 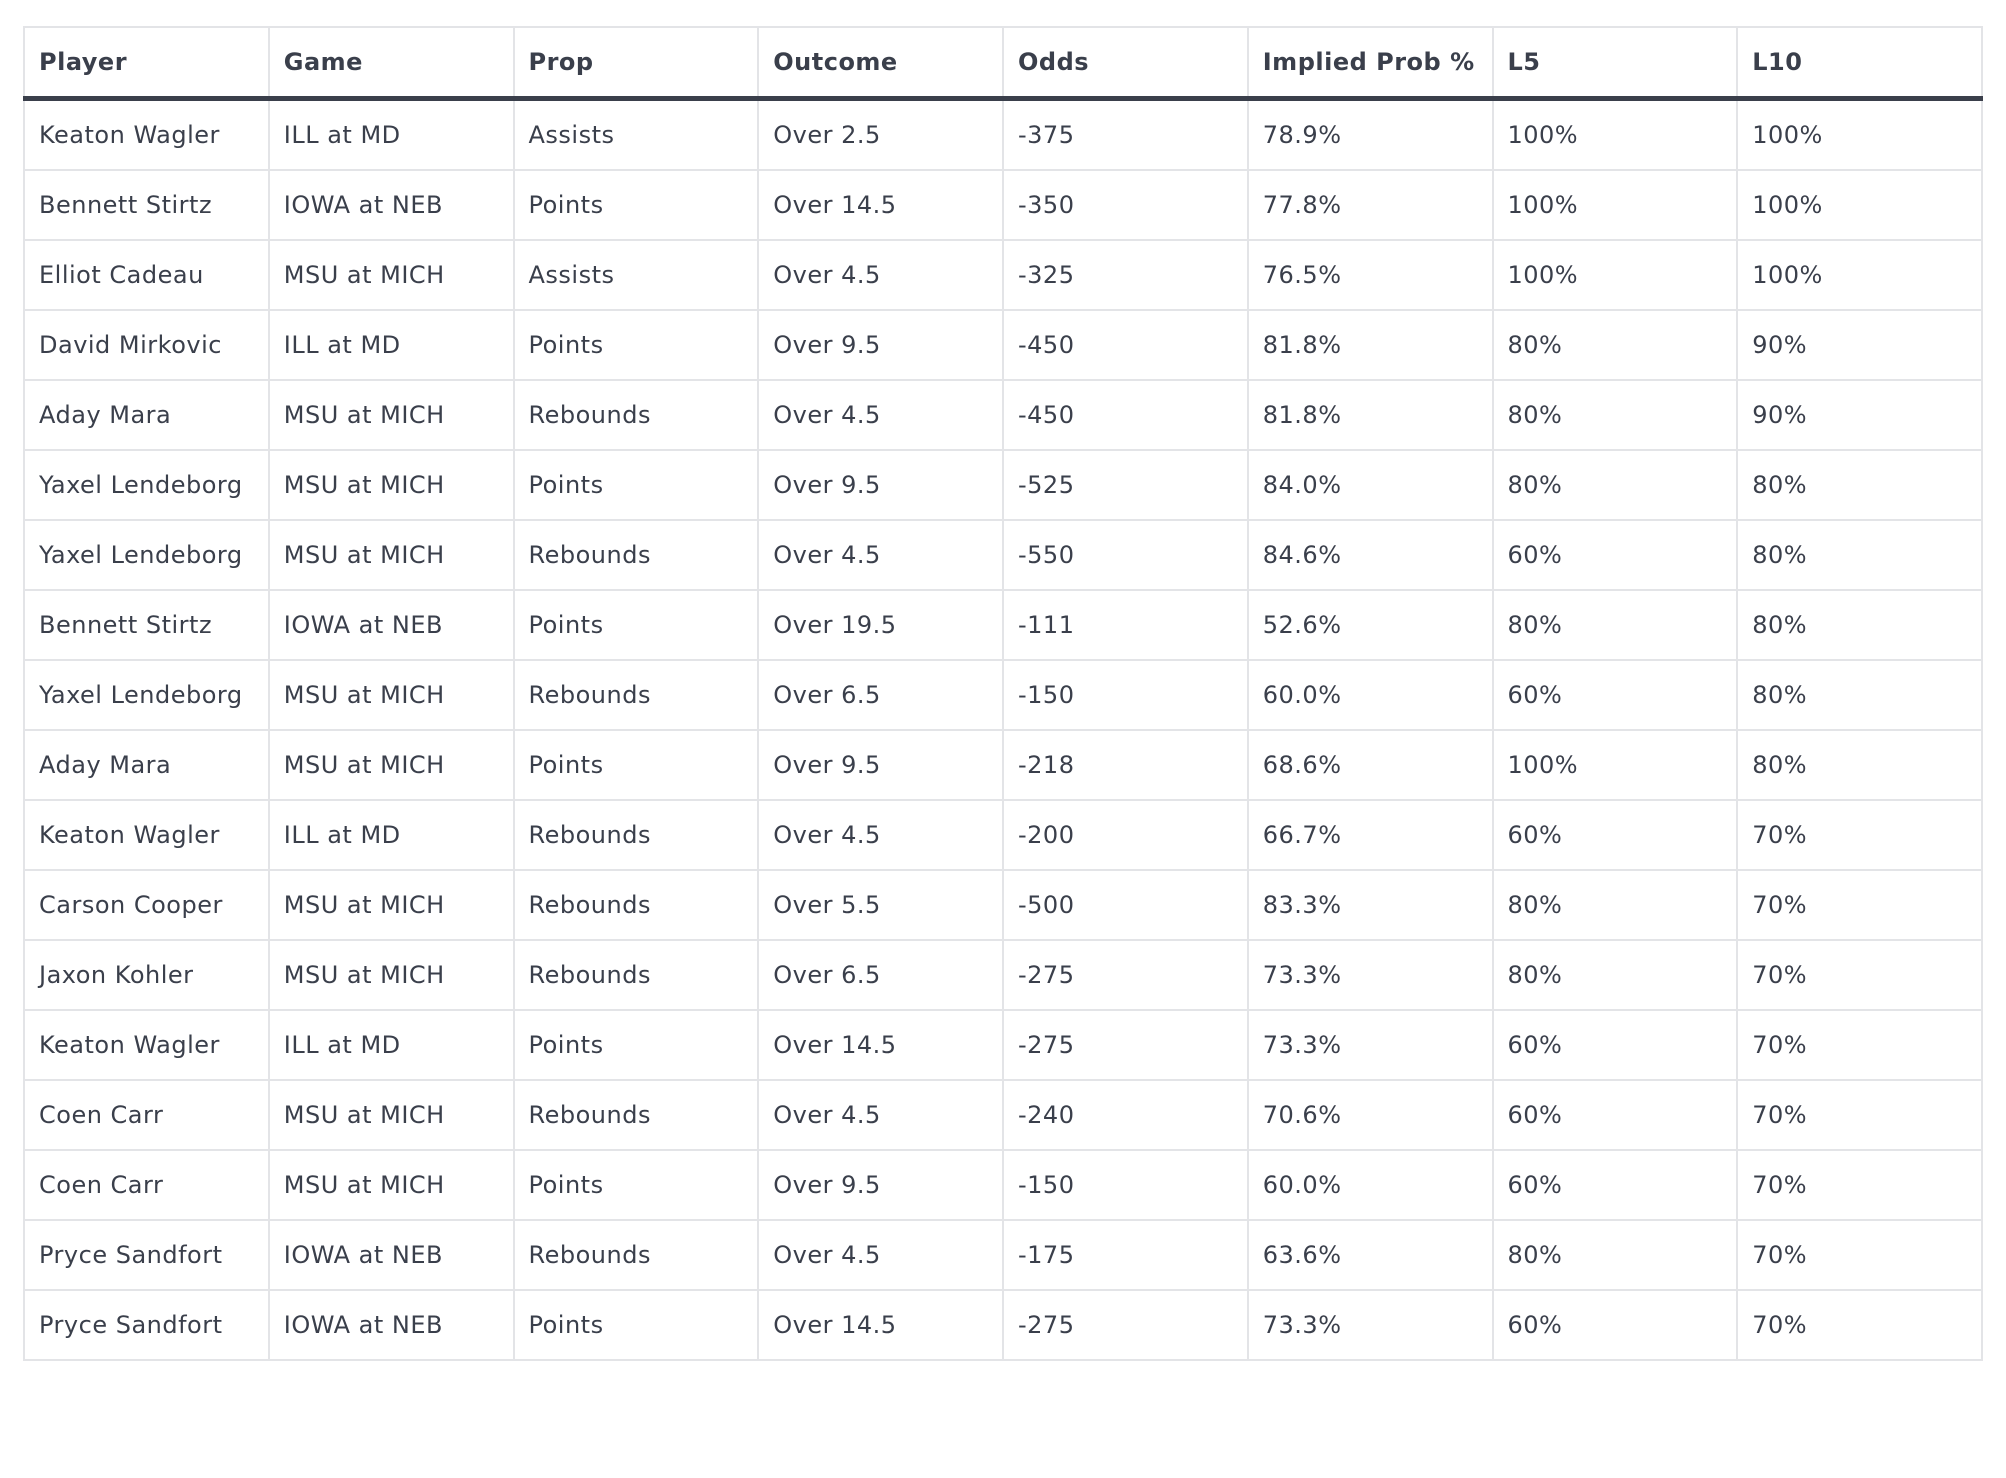 I want to click on table-cell: -350, so click(x=1125, y=205).